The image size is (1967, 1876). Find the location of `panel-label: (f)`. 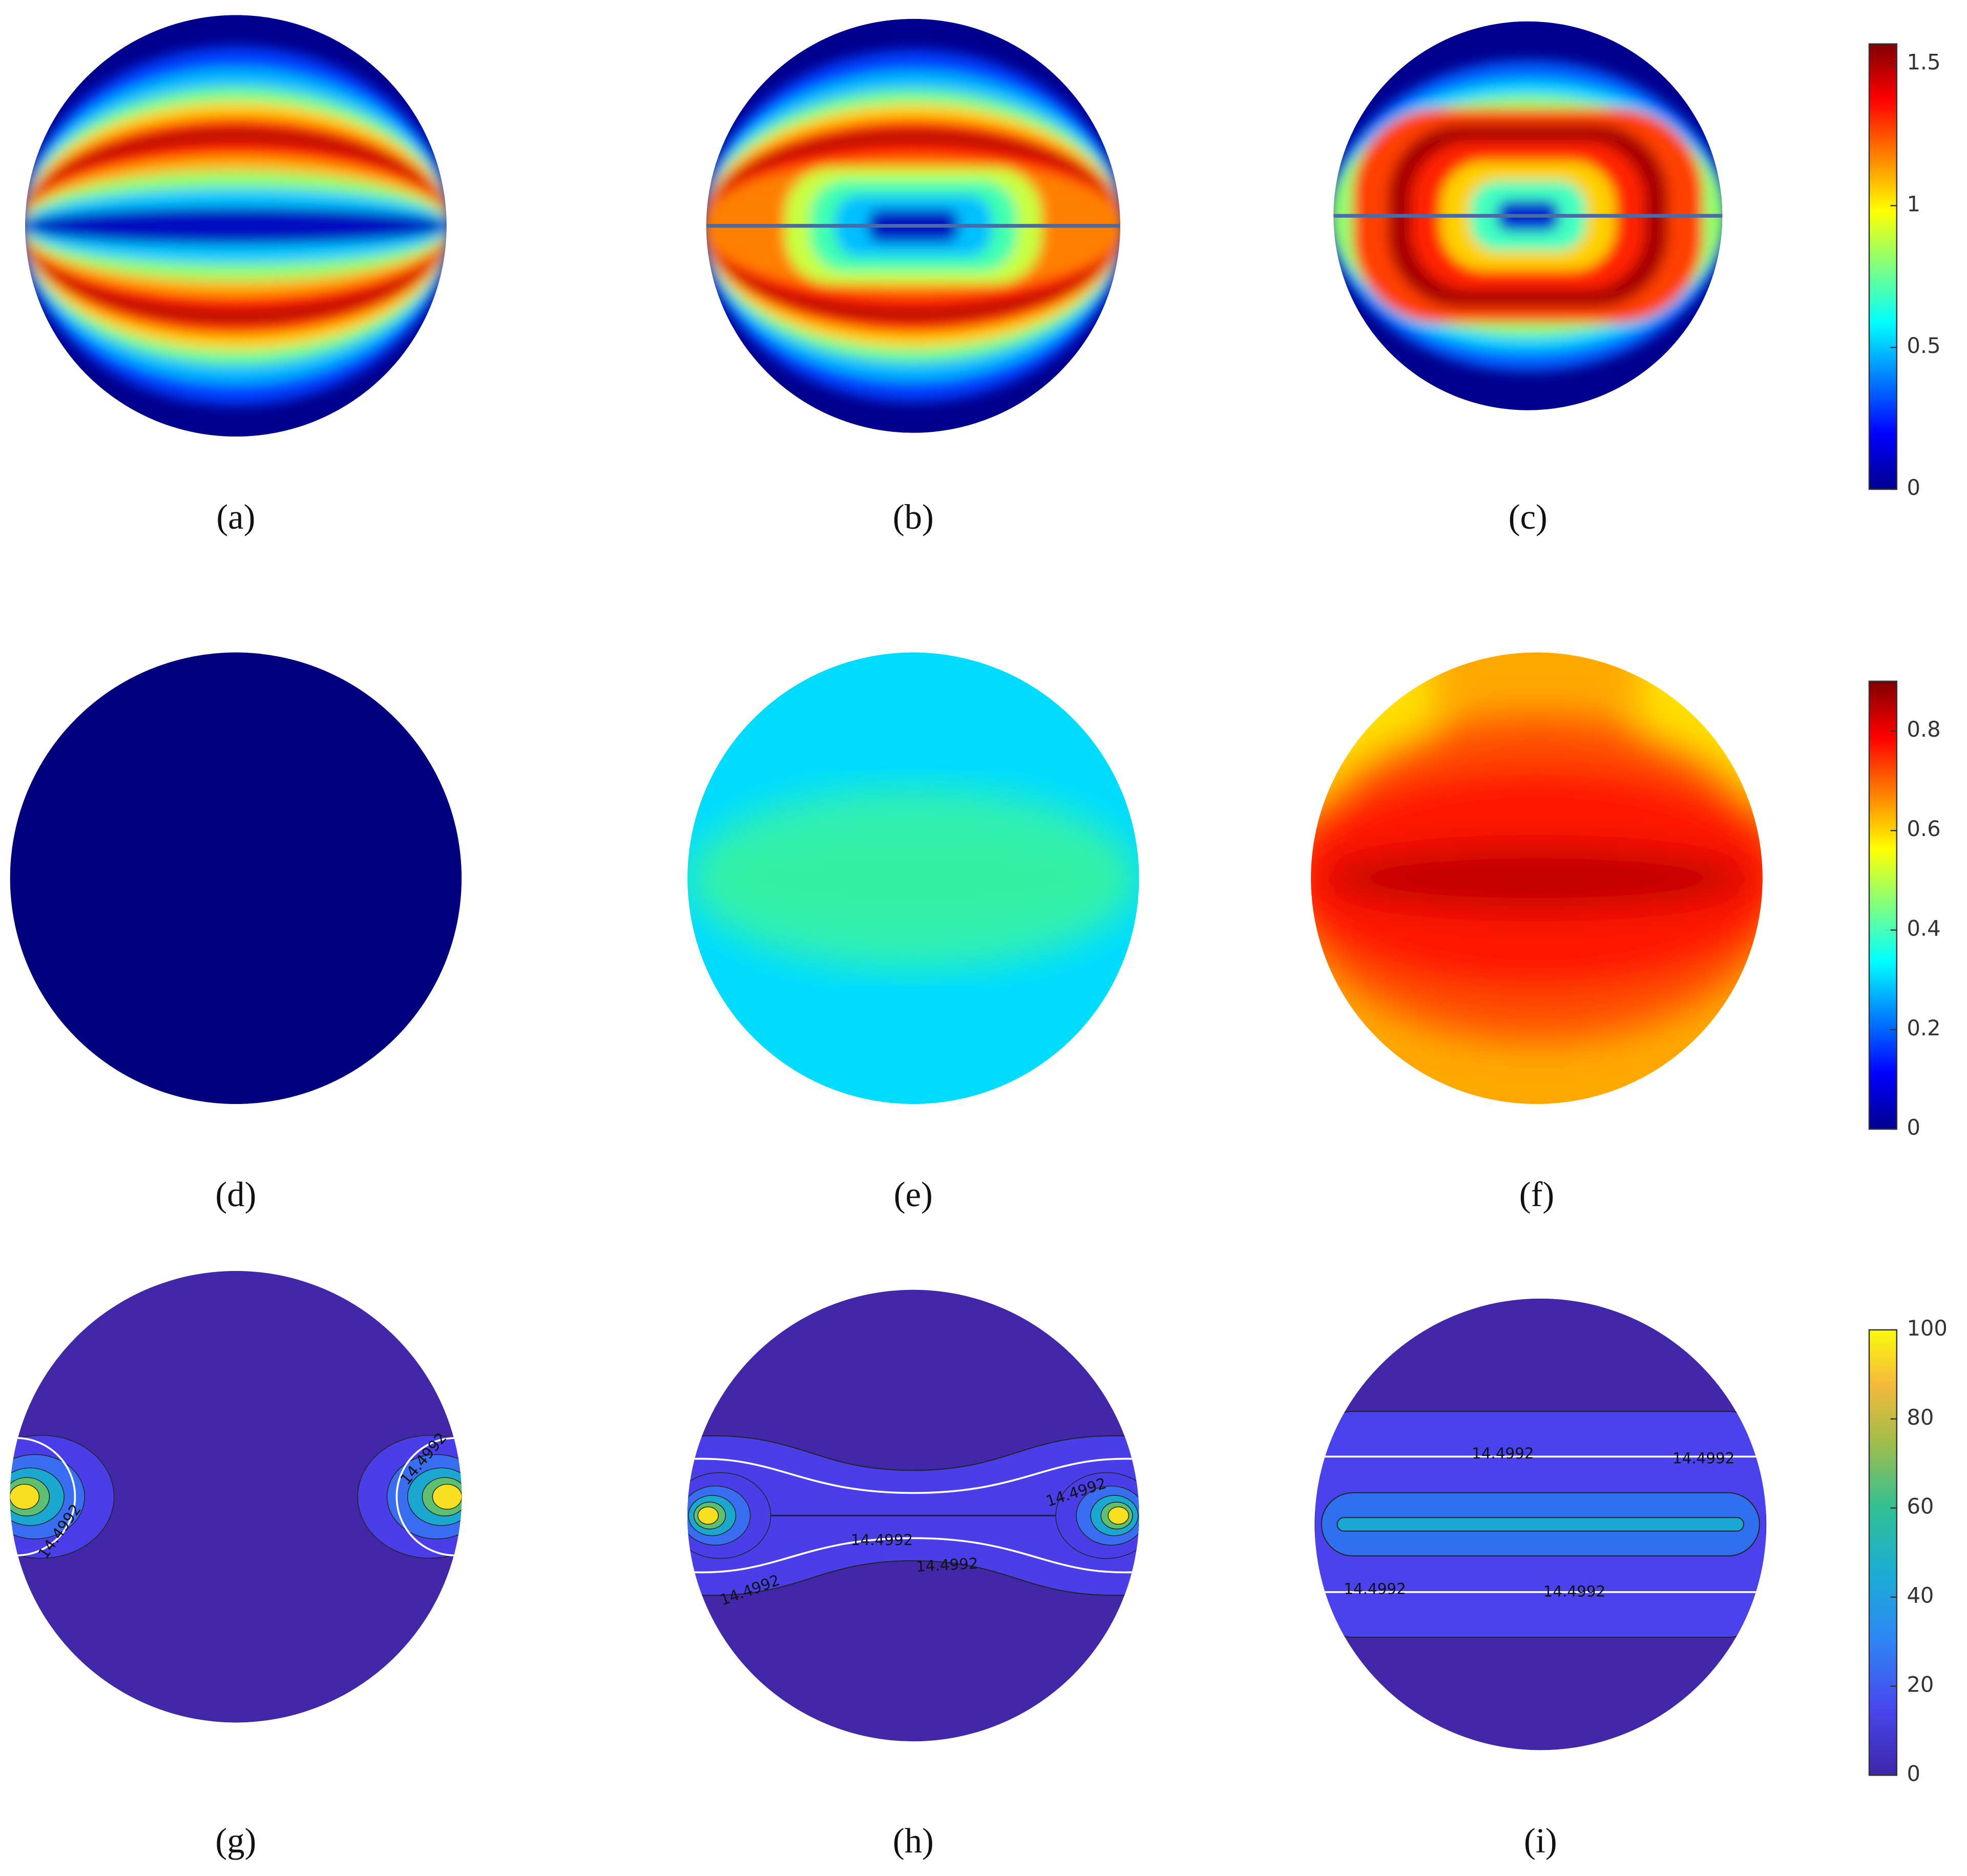

panel-label: (f) is located at coordinates (1537, 1194).